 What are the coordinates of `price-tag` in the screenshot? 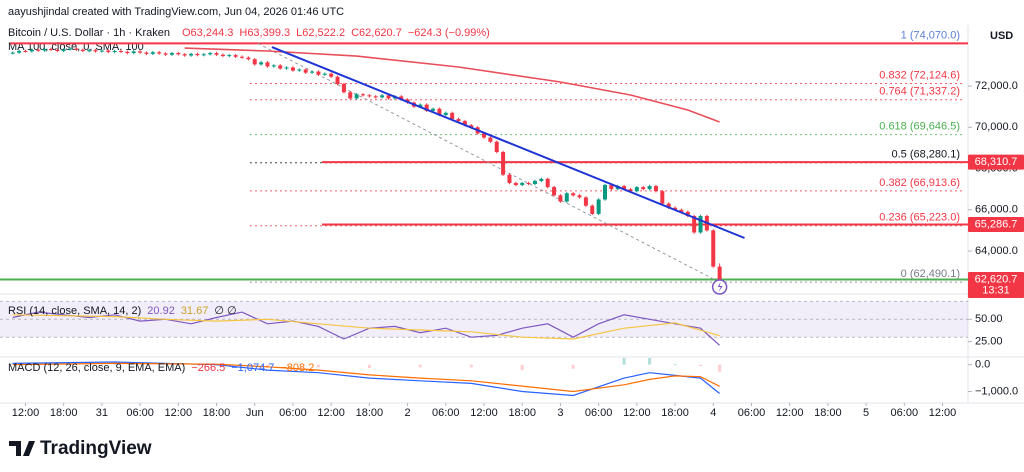 It's located at (996, 162).